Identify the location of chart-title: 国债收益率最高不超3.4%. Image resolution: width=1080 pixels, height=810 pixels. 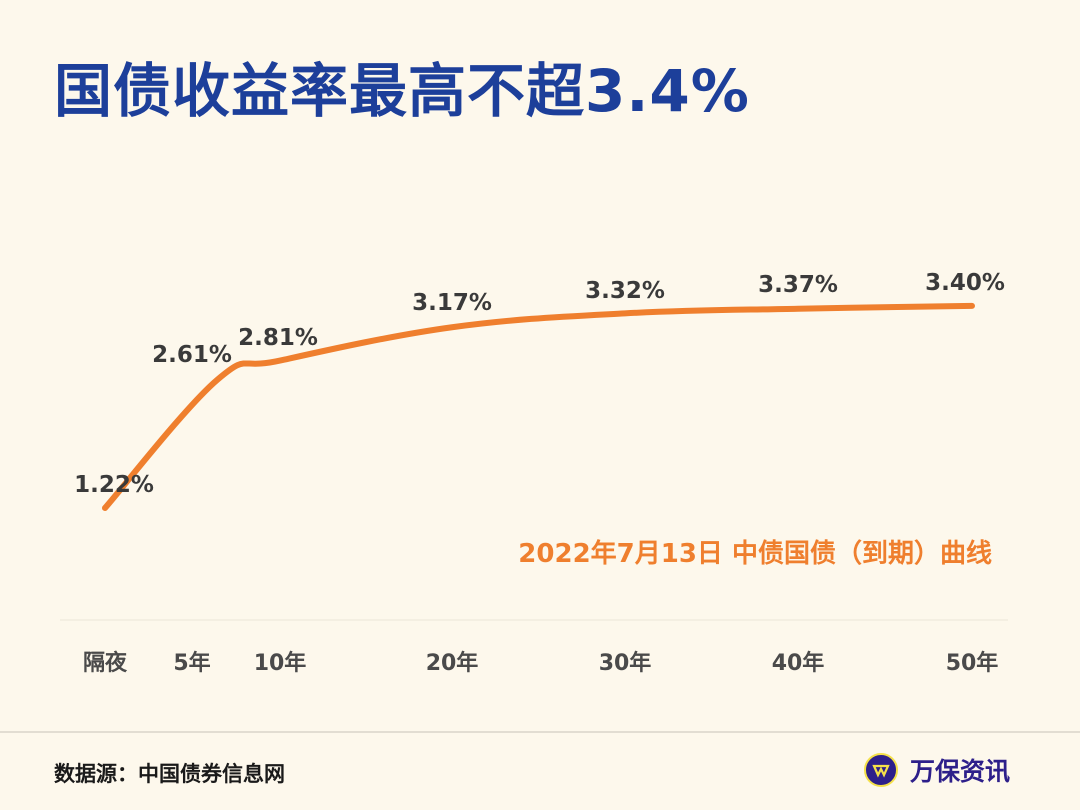
(402, 91).